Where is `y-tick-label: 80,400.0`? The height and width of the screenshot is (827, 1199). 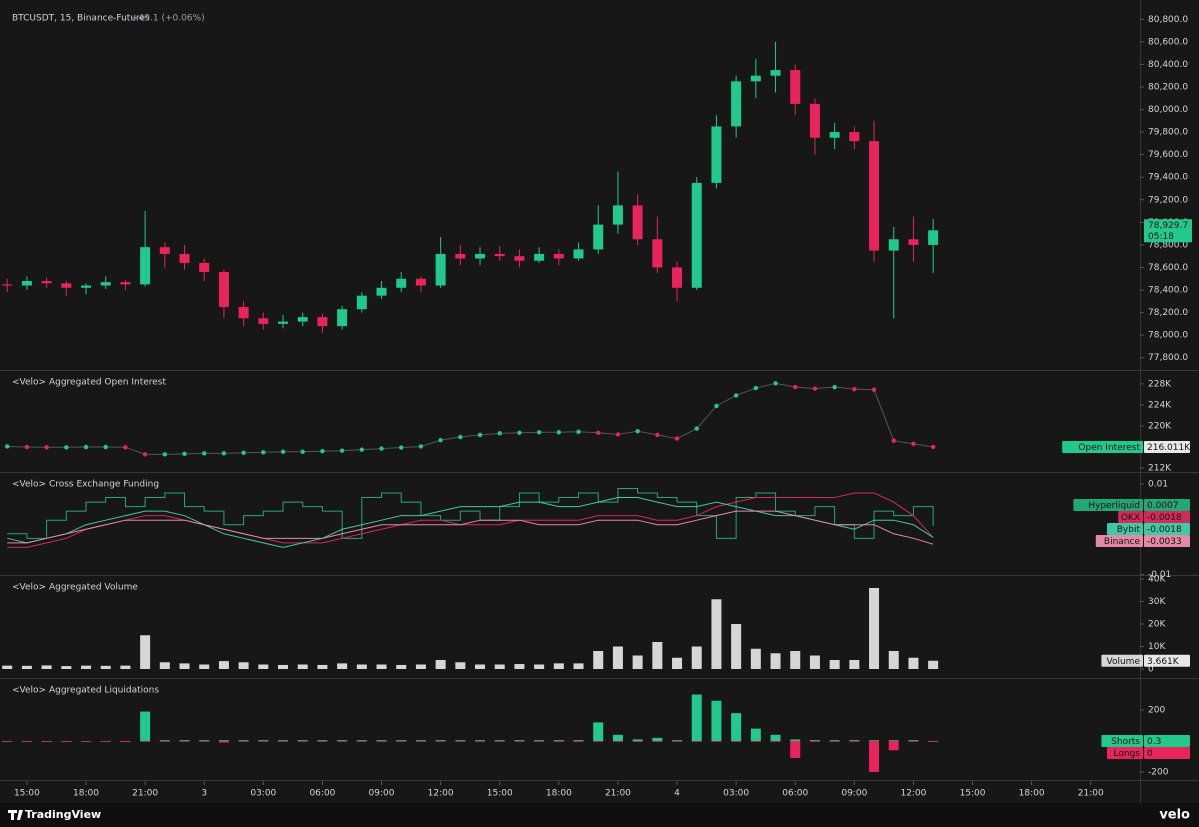 y-tick-label: 80,400.0 is located at coordinates (1168, 65).